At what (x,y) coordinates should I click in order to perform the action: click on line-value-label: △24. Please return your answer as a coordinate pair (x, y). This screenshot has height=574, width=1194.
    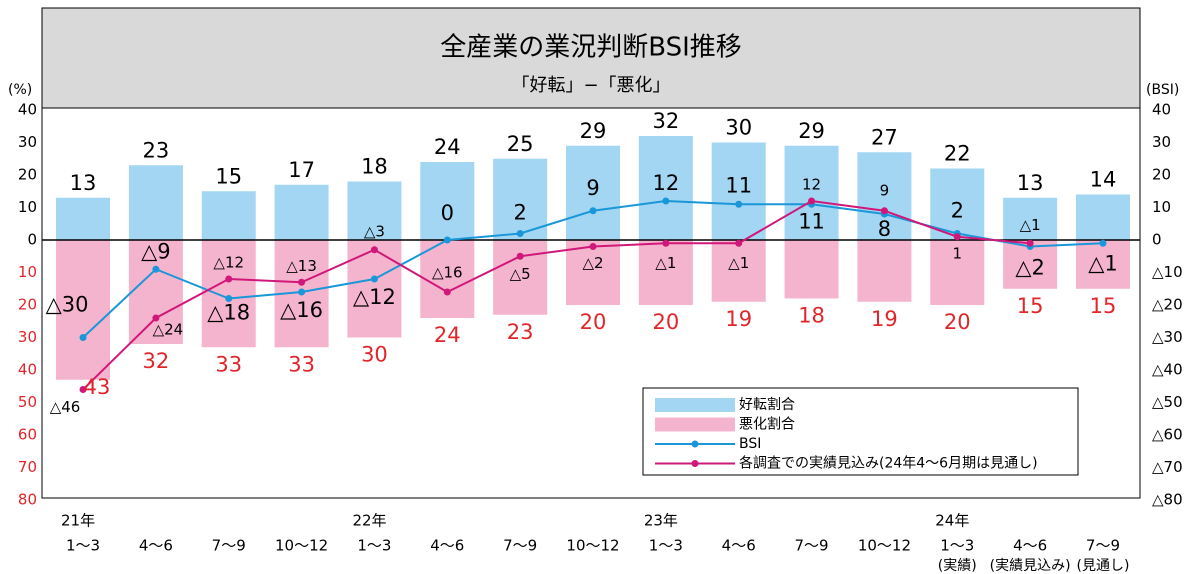
    Looking at the image, I should click on (168, 330).